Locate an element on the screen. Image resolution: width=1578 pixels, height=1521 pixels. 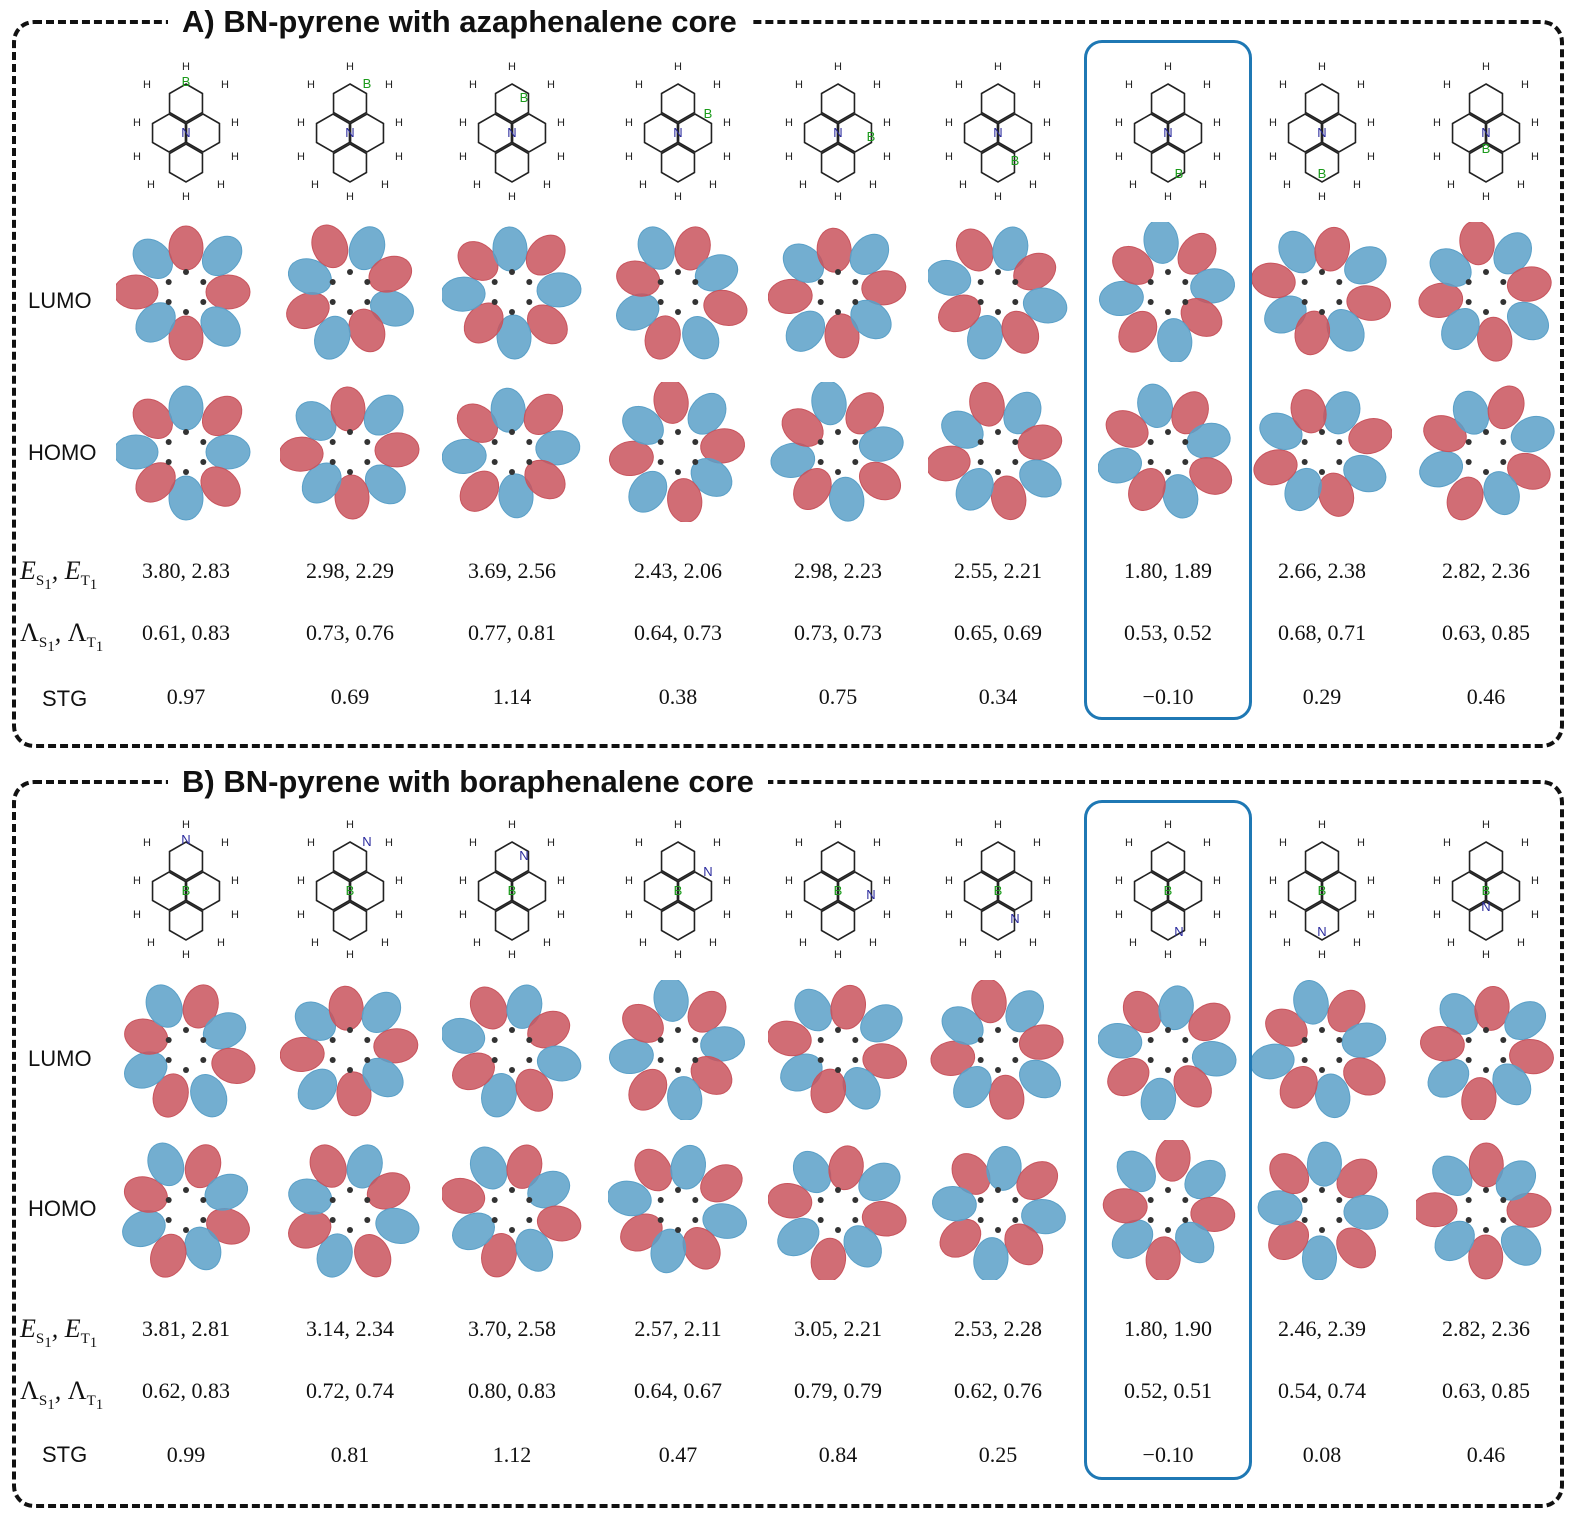
energy-value: 2.55, 2.21 is located at coordinates (998, 570).